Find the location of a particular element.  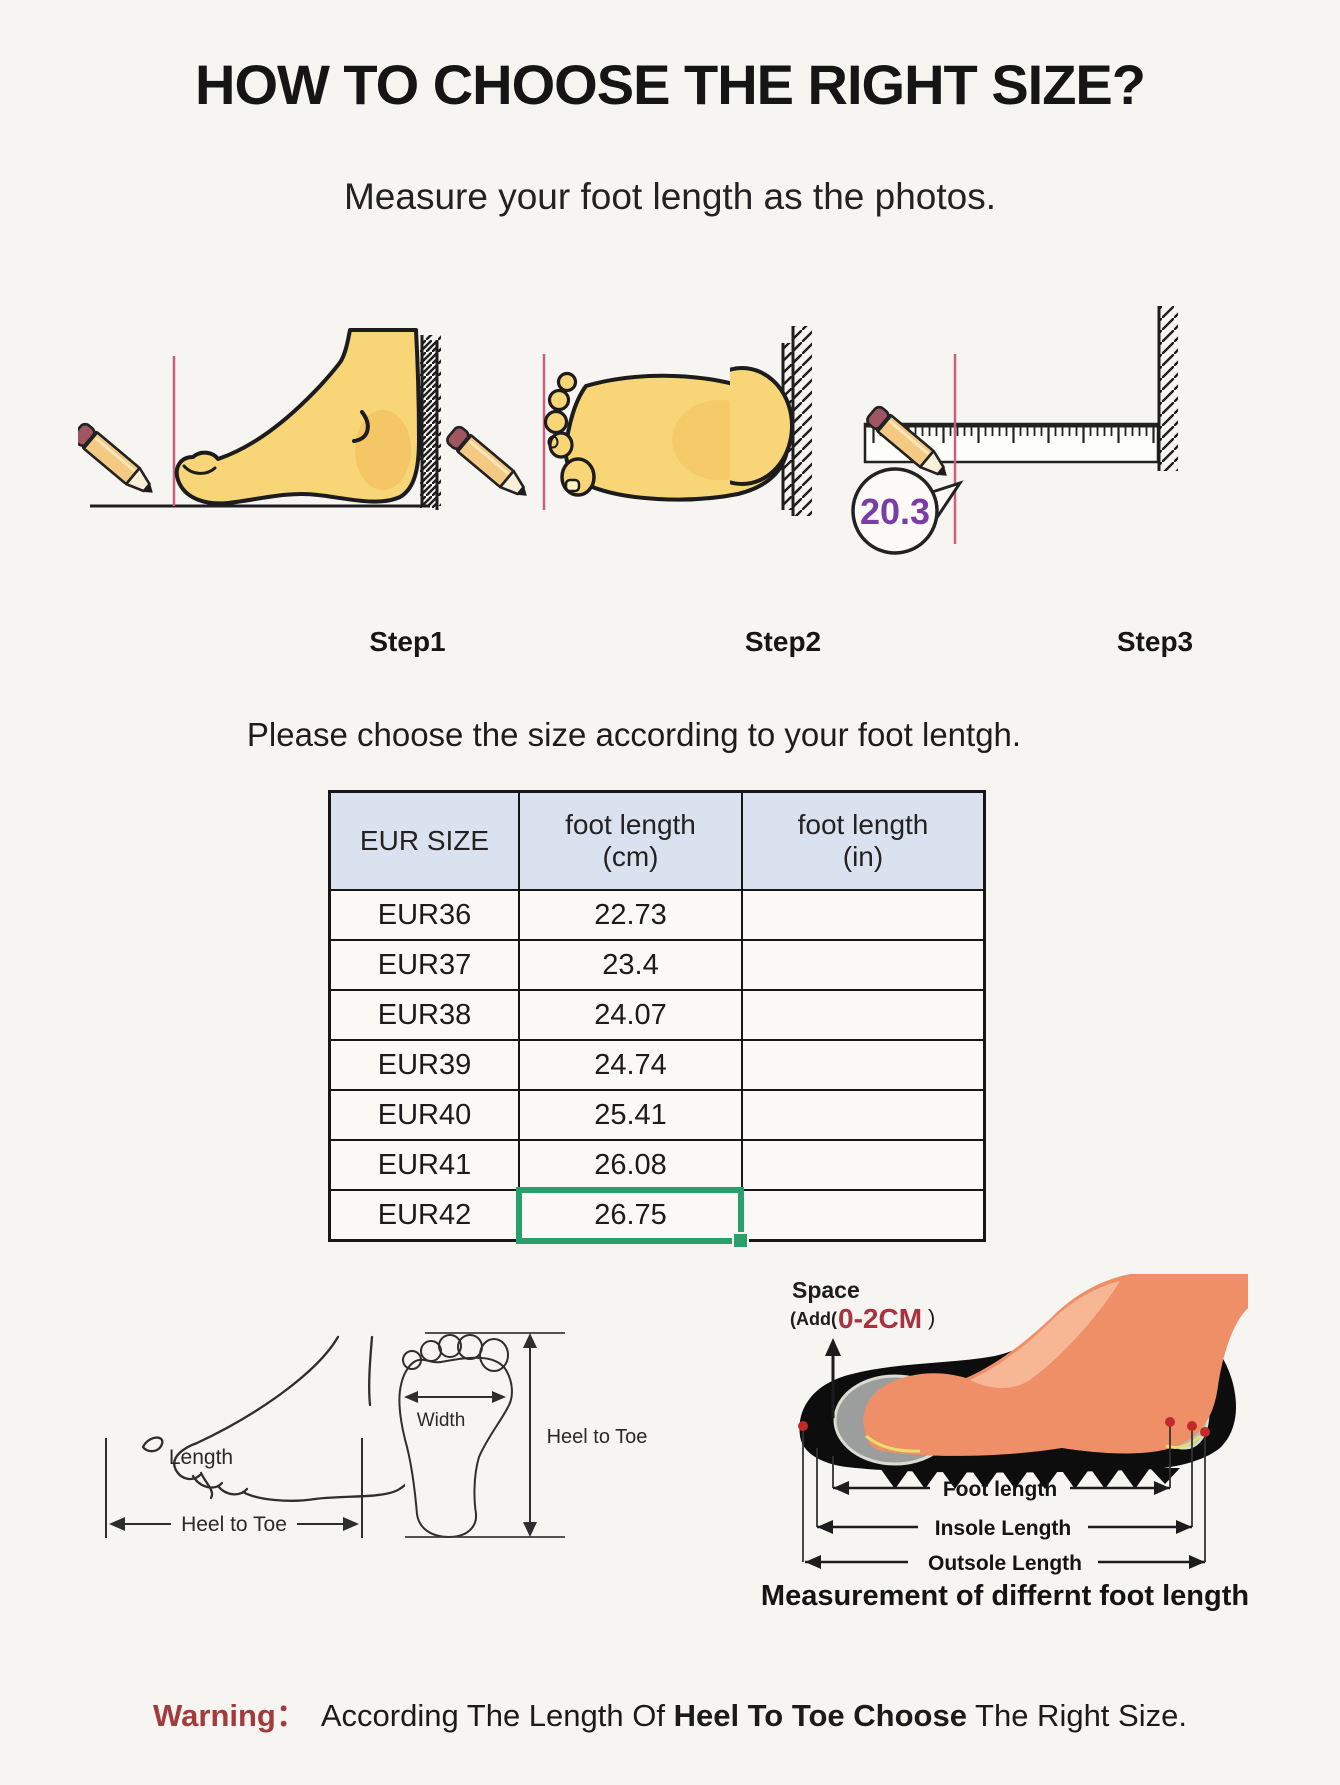

table-row: EUR41 26.08 is located at coordinates (657, 1165).